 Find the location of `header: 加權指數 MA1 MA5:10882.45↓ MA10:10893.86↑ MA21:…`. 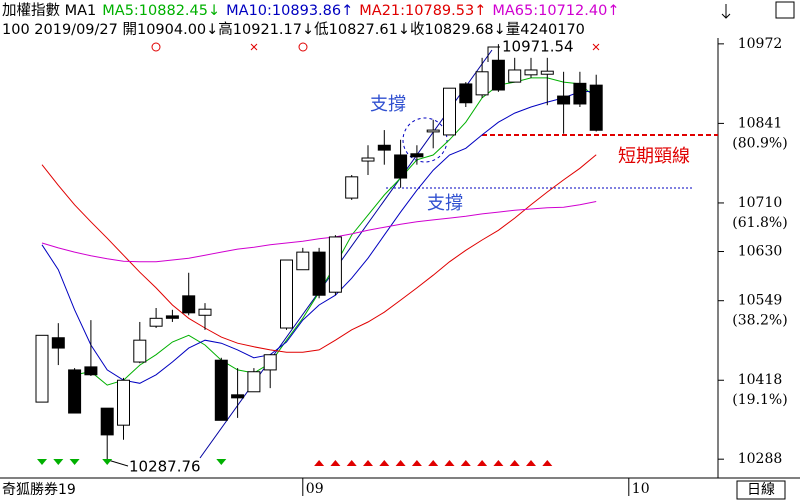

header: 加權指數 MA1 MA5:10882.45↓ MA10:10893.86↑ MA21:… is located at coordinates (310, 10).